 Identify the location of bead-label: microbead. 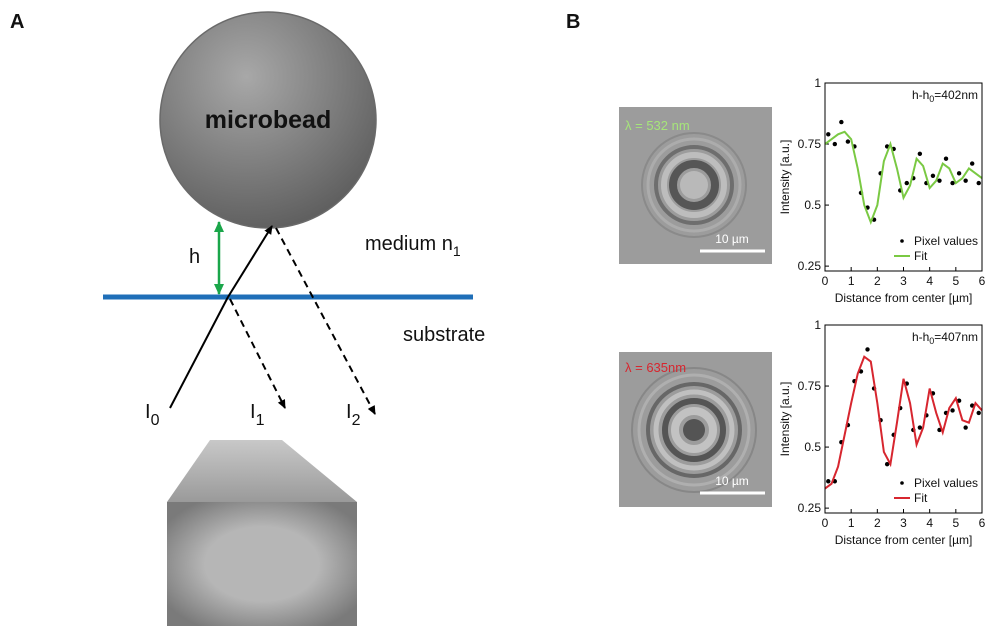
(268, 120).